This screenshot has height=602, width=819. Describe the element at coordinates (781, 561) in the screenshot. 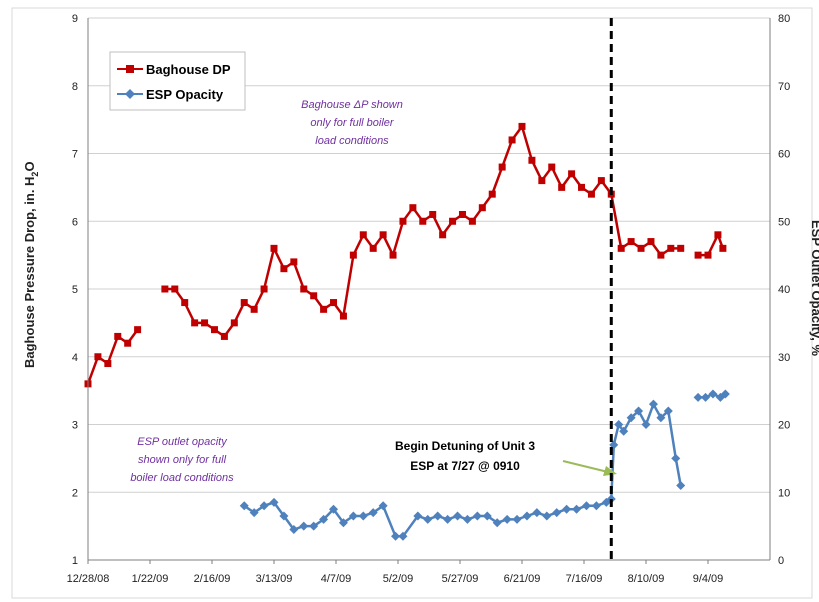

I see `y-right-tick-label: 0` at that location.